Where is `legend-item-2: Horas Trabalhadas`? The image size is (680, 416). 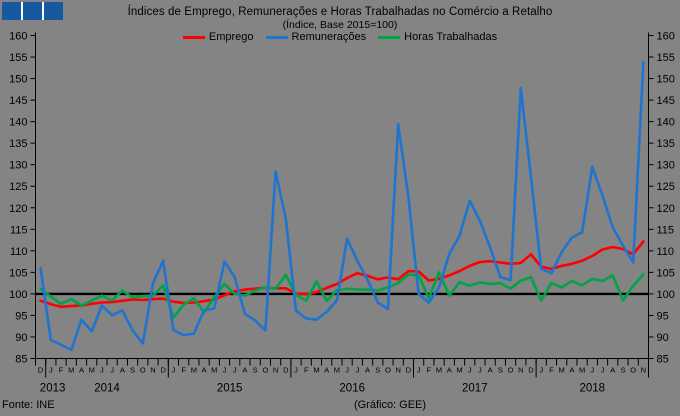
legend-item-2: Horas Trabalhadas is located at coordinates (437, 37).